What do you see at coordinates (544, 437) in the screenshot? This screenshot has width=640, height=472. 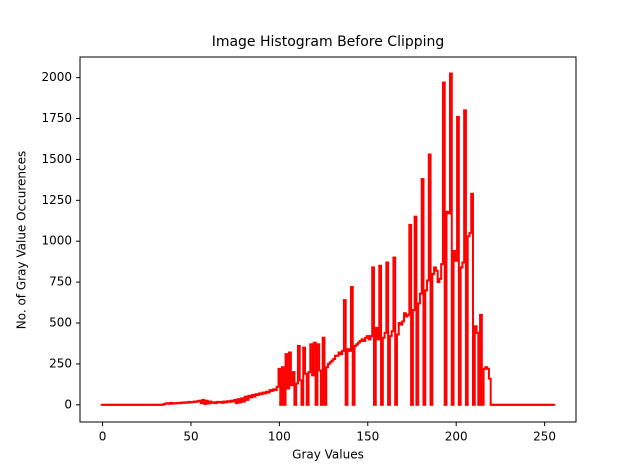 I see `x-tick-label: 250` at bounding box center [544, 437].